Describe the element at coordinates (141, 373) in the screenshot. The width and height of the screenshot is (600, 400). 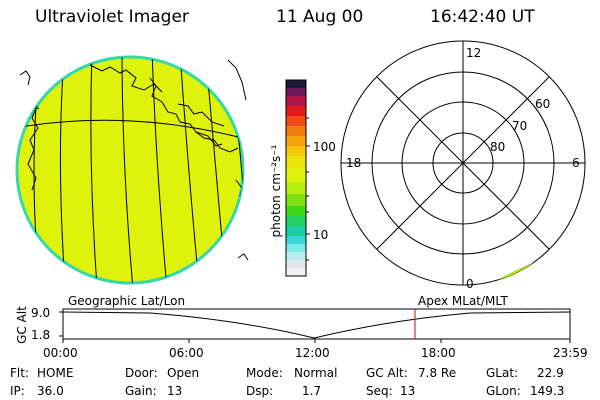
I see `door-label: Door:` at that location.